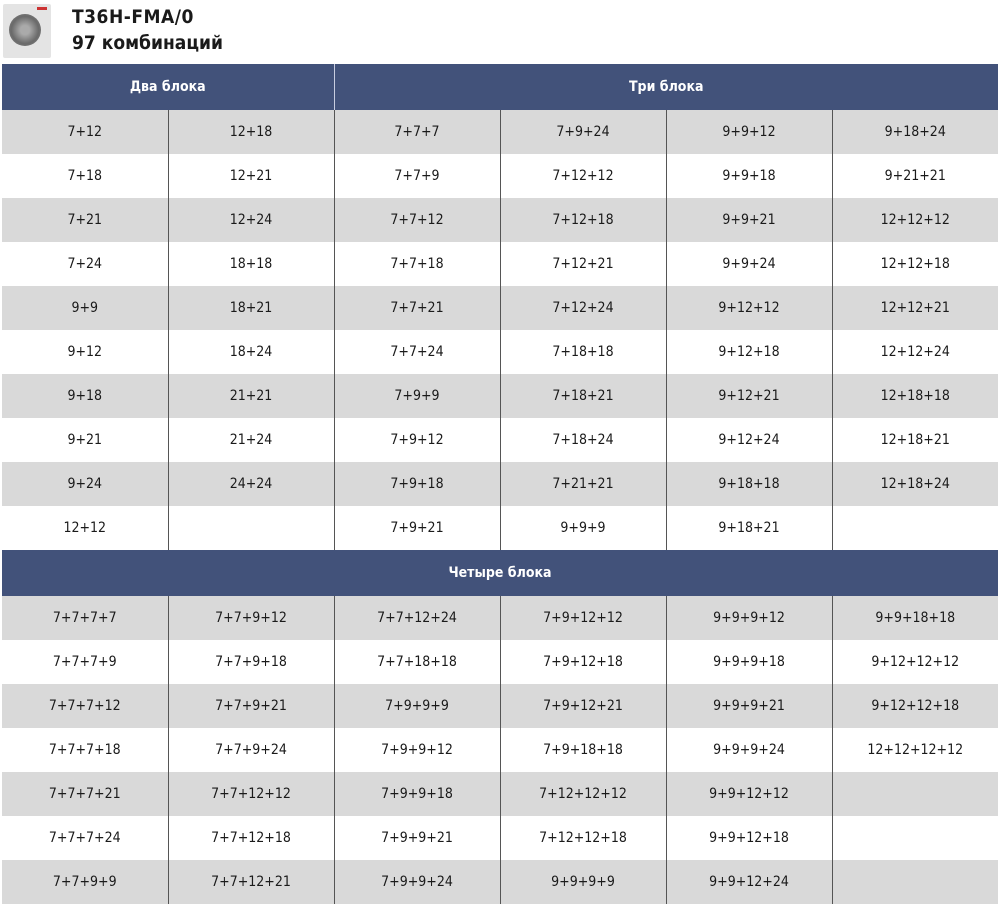 The width and height of the screenshot is (1000, 904). I want to click on table-row: 9+21 21+24 7+9+12 7+18+24 9+12+24 12+18+21, so click(500, 440).